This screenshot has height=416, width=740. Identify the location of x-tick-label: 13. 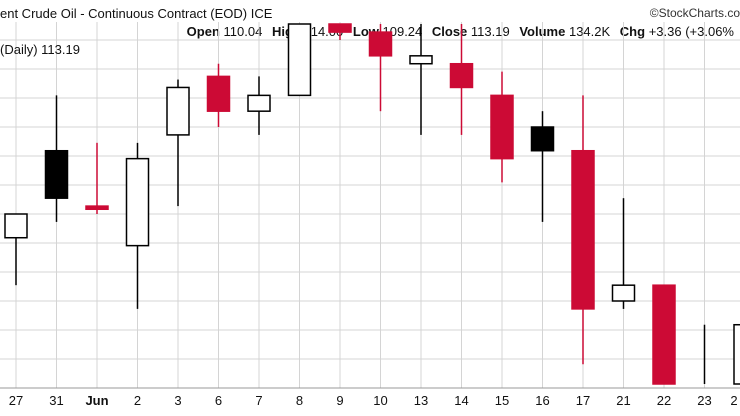
(421, 400).